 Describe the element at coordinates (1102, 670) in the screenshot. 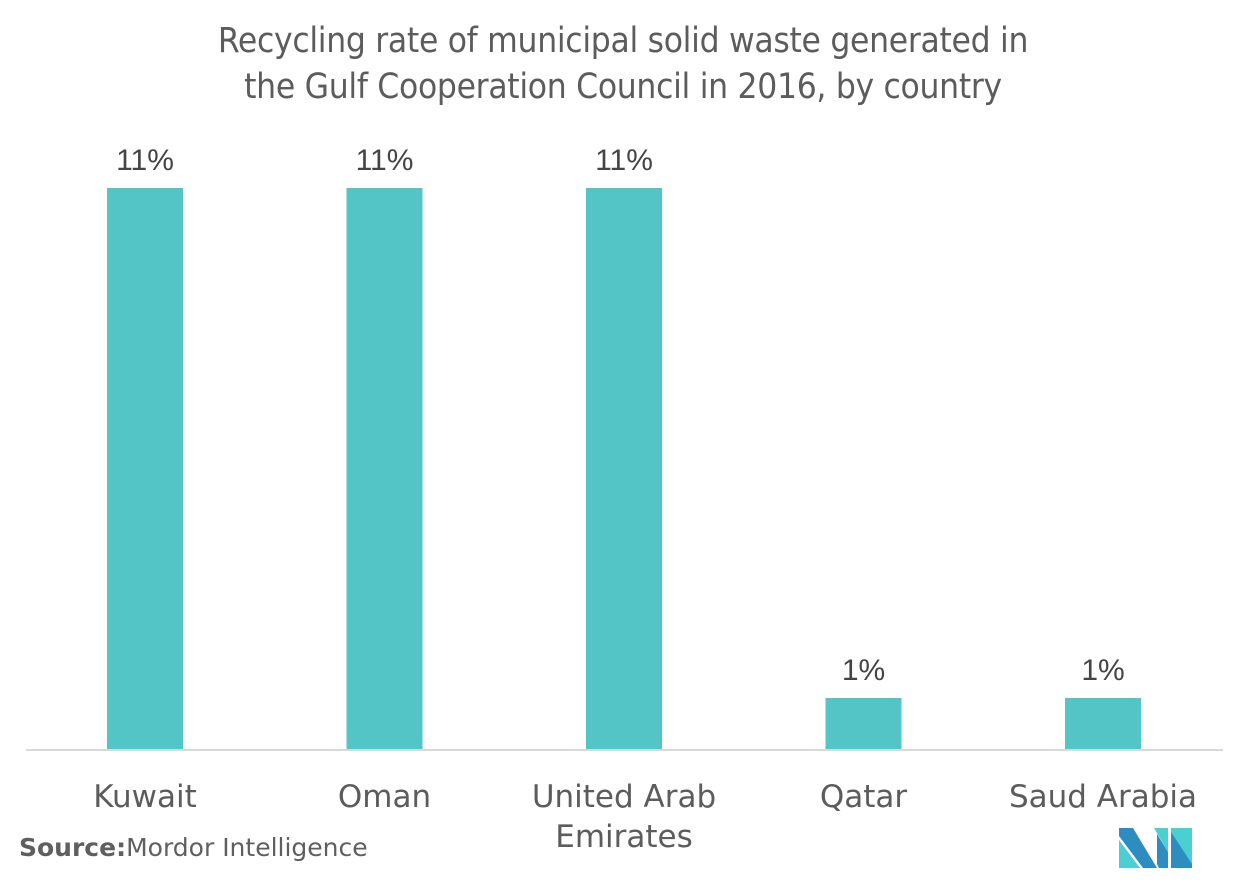

I see `data-label-4: 1%` at that location.